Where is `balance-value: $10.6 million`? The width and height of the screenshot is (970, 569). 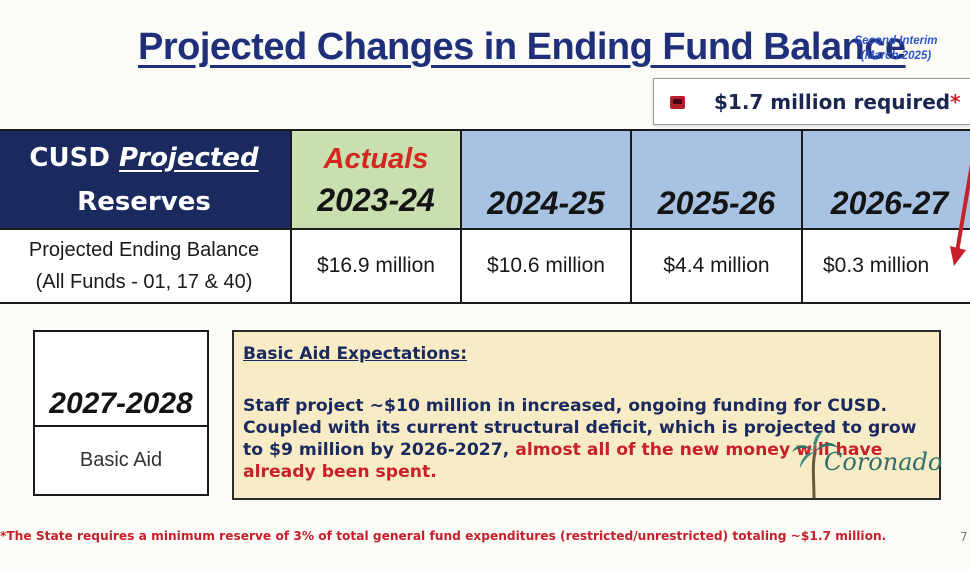 balance-value: $10.6 million is located at coordinates (546, 266).